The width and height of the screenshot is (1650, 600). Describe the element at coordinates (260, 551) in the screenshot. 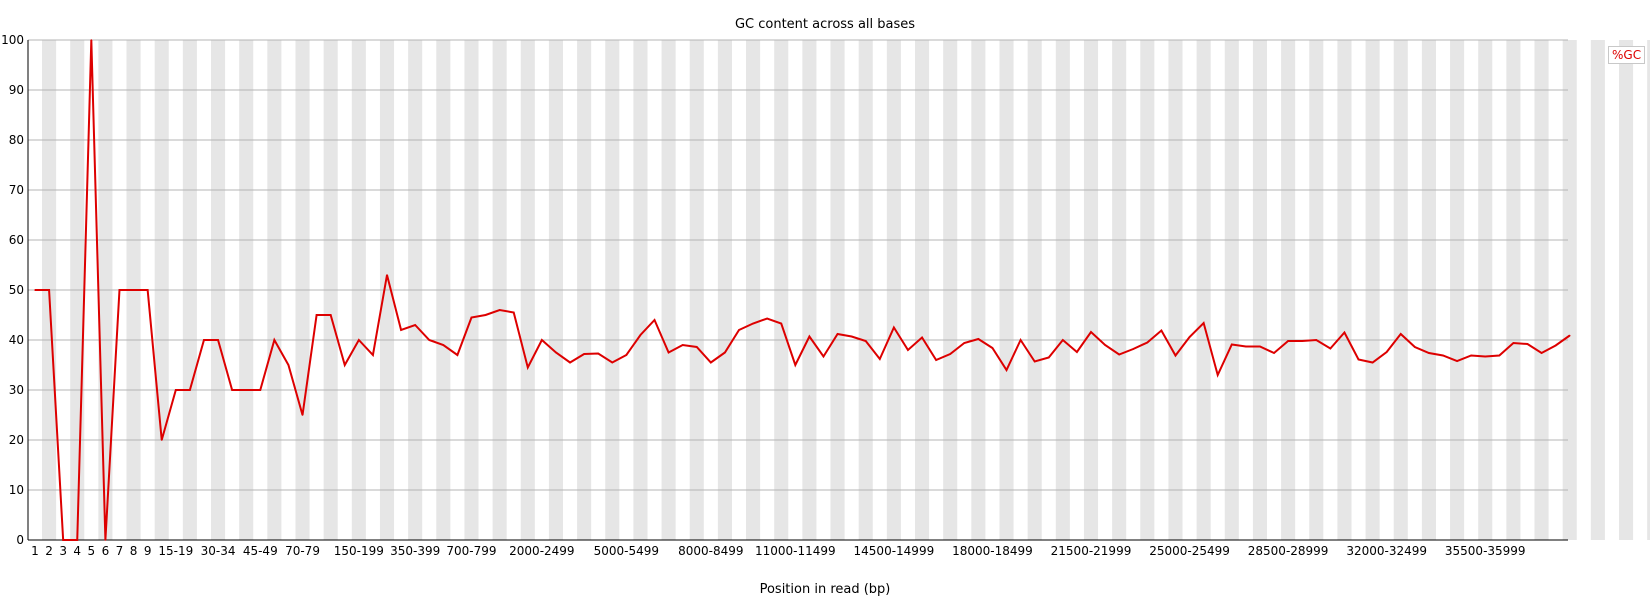

I see `x-tick-label: 45-49` at that location.